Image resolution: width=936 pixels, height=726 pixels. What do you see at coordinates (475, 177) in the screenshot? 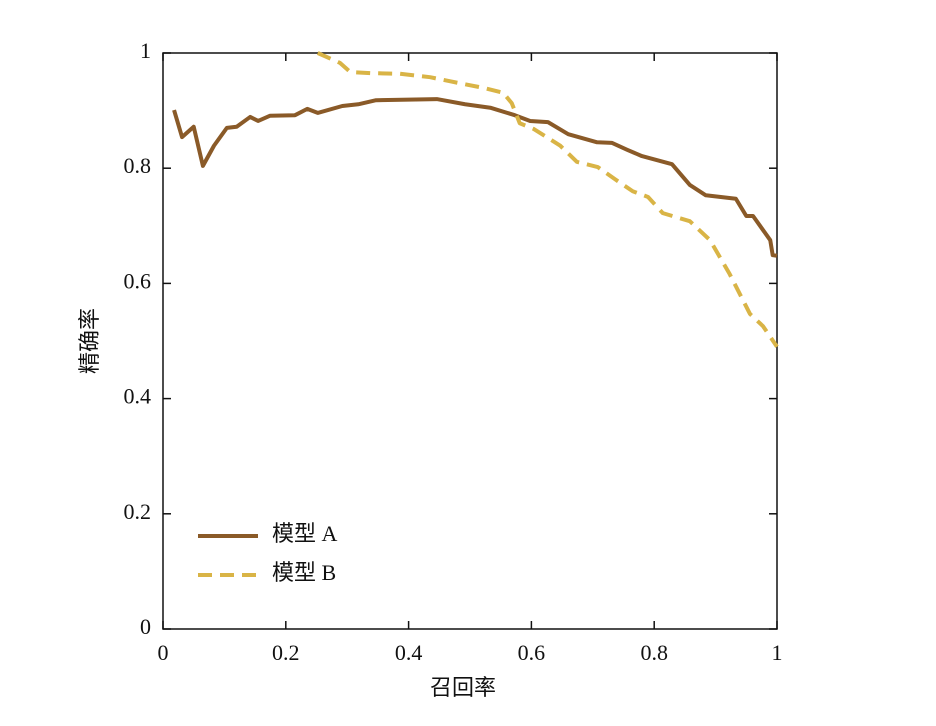
I see `series-line` at bounding box center [475, 177].